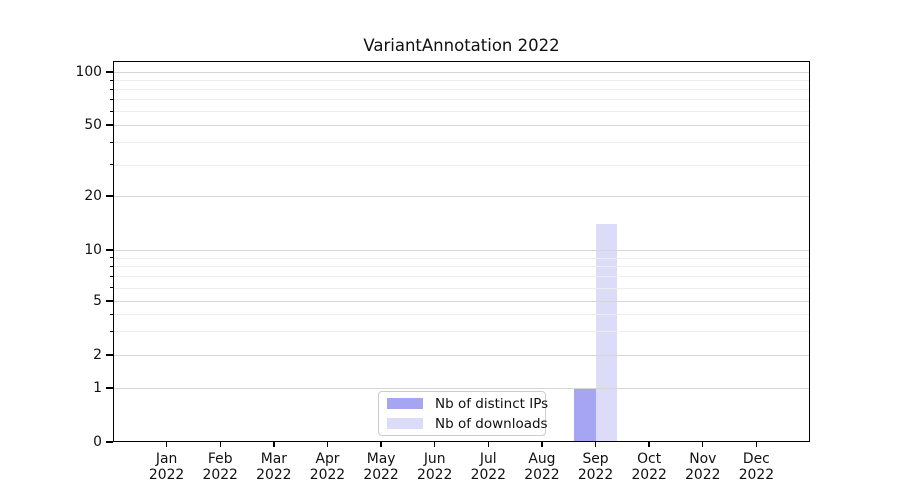 The image size is (900, 500). I want to click on legend-label-distinct-ips: Nb of distinct IPs, so click(492, 403).